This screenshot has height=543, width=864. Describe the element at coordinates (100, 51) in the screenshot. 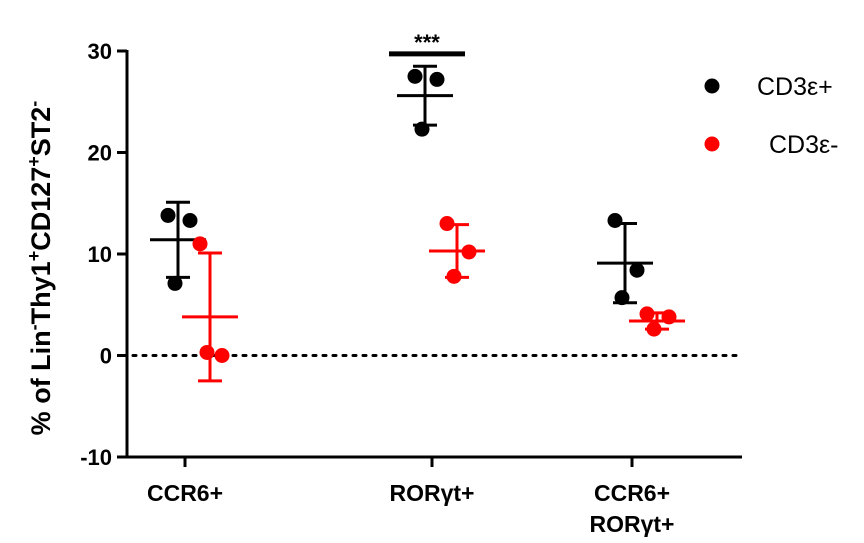

I see `y-tick-label: 30` at that location.